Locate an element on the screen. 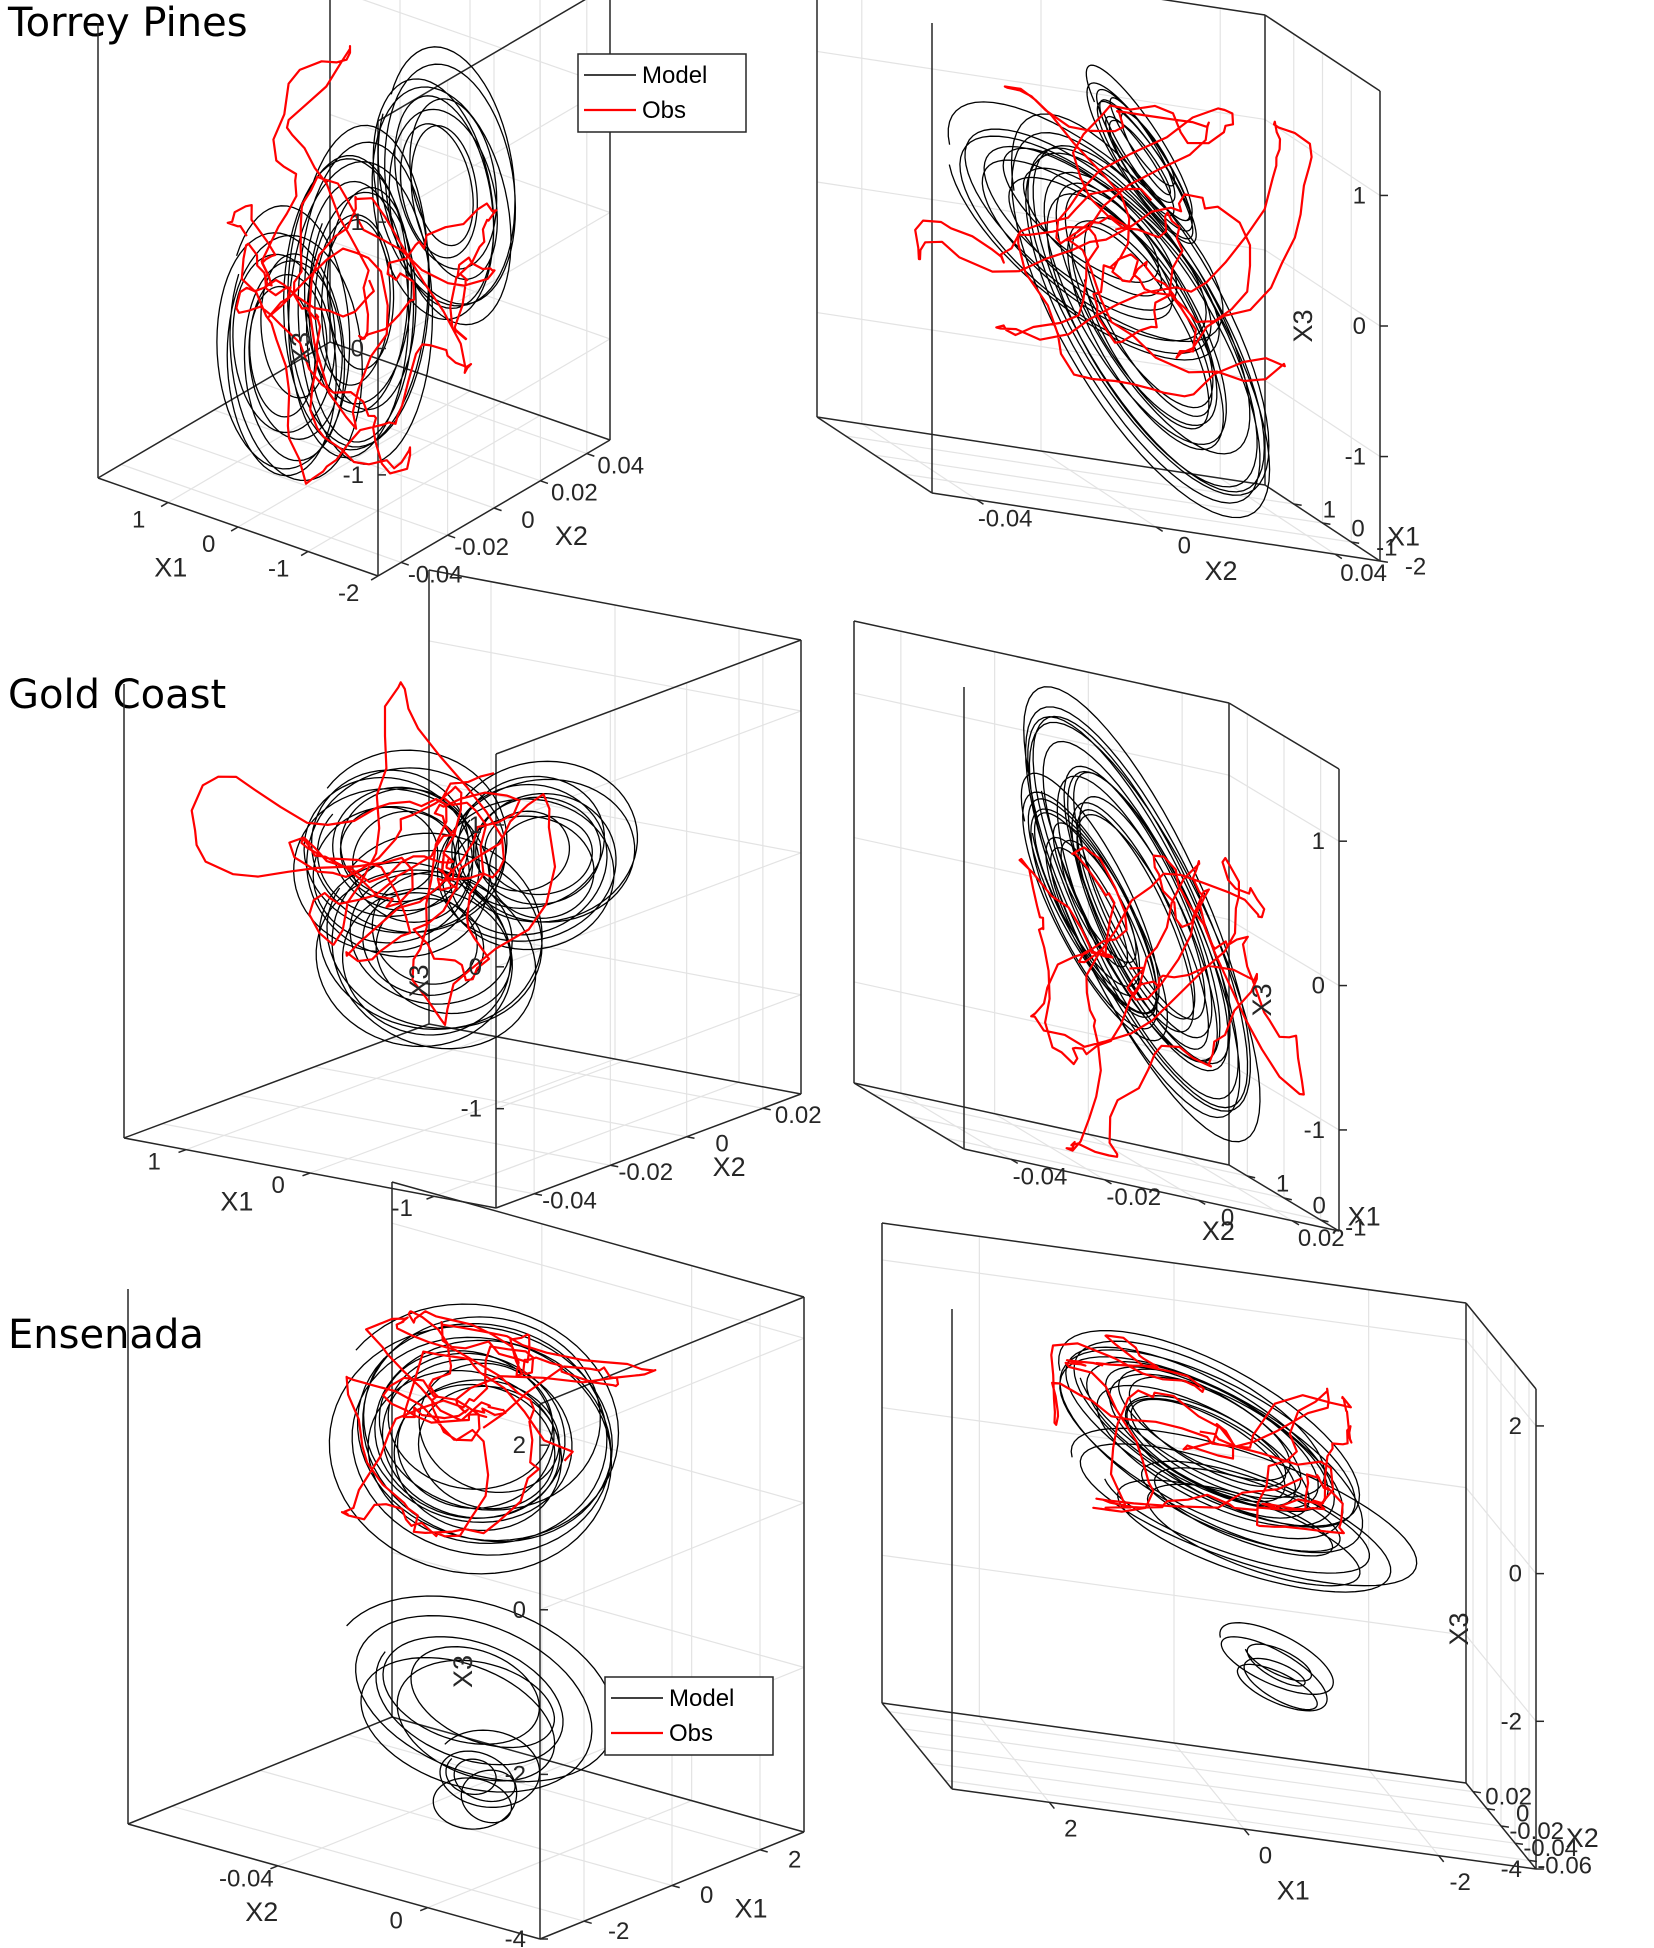 Image resolution: width=1654 pixels, height=1948 pixels. y-tick-label: -0.04 is located at coordinates (569, 1200).